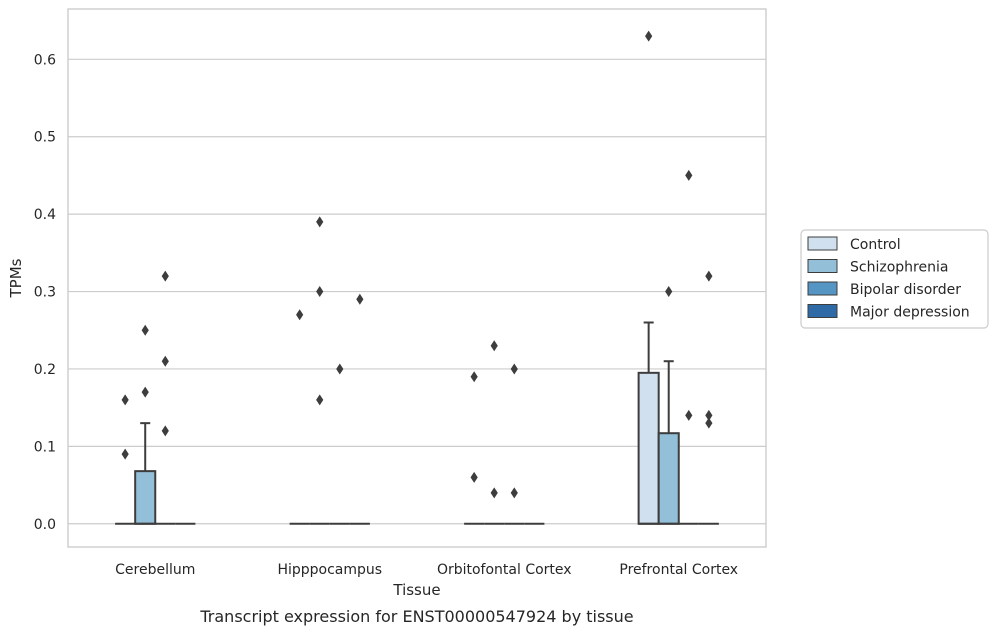 The image size is (997, 634). I want to click on box-control, so click(648, 423).